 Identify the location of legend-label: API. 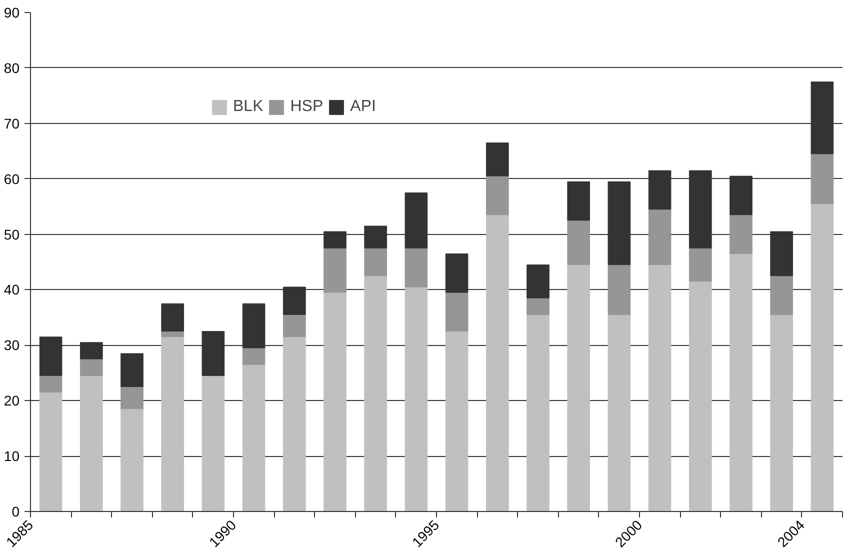
(363, 107).